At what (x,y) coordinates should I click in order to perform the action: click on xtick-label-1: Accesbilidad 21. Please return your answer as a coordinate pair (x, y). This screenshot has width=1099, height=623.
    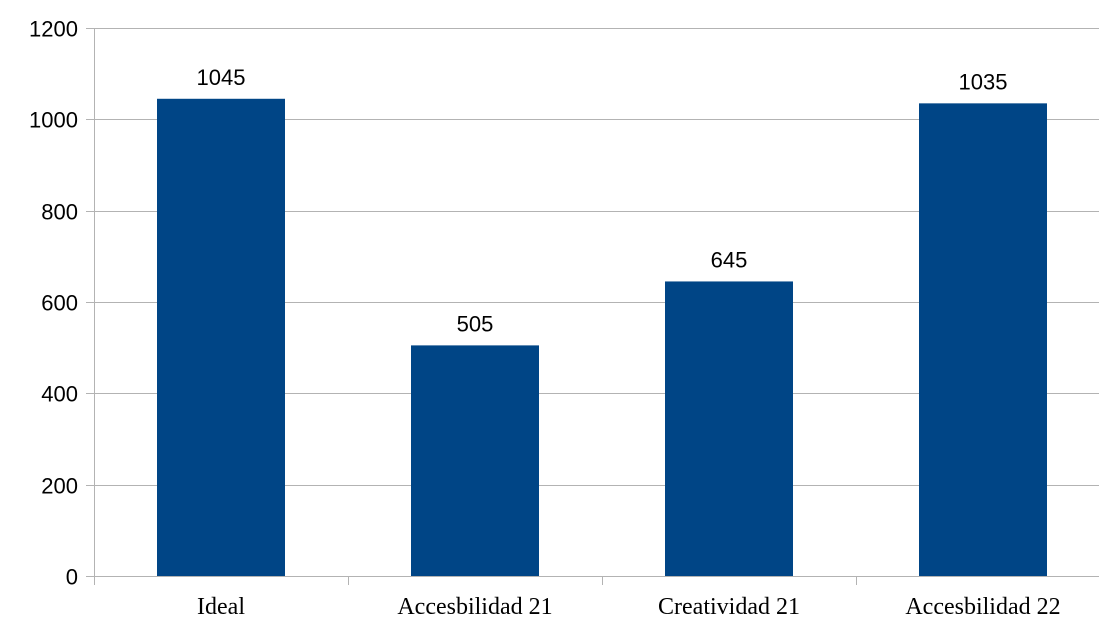
    Looking at the image, I should click on (474, 607).